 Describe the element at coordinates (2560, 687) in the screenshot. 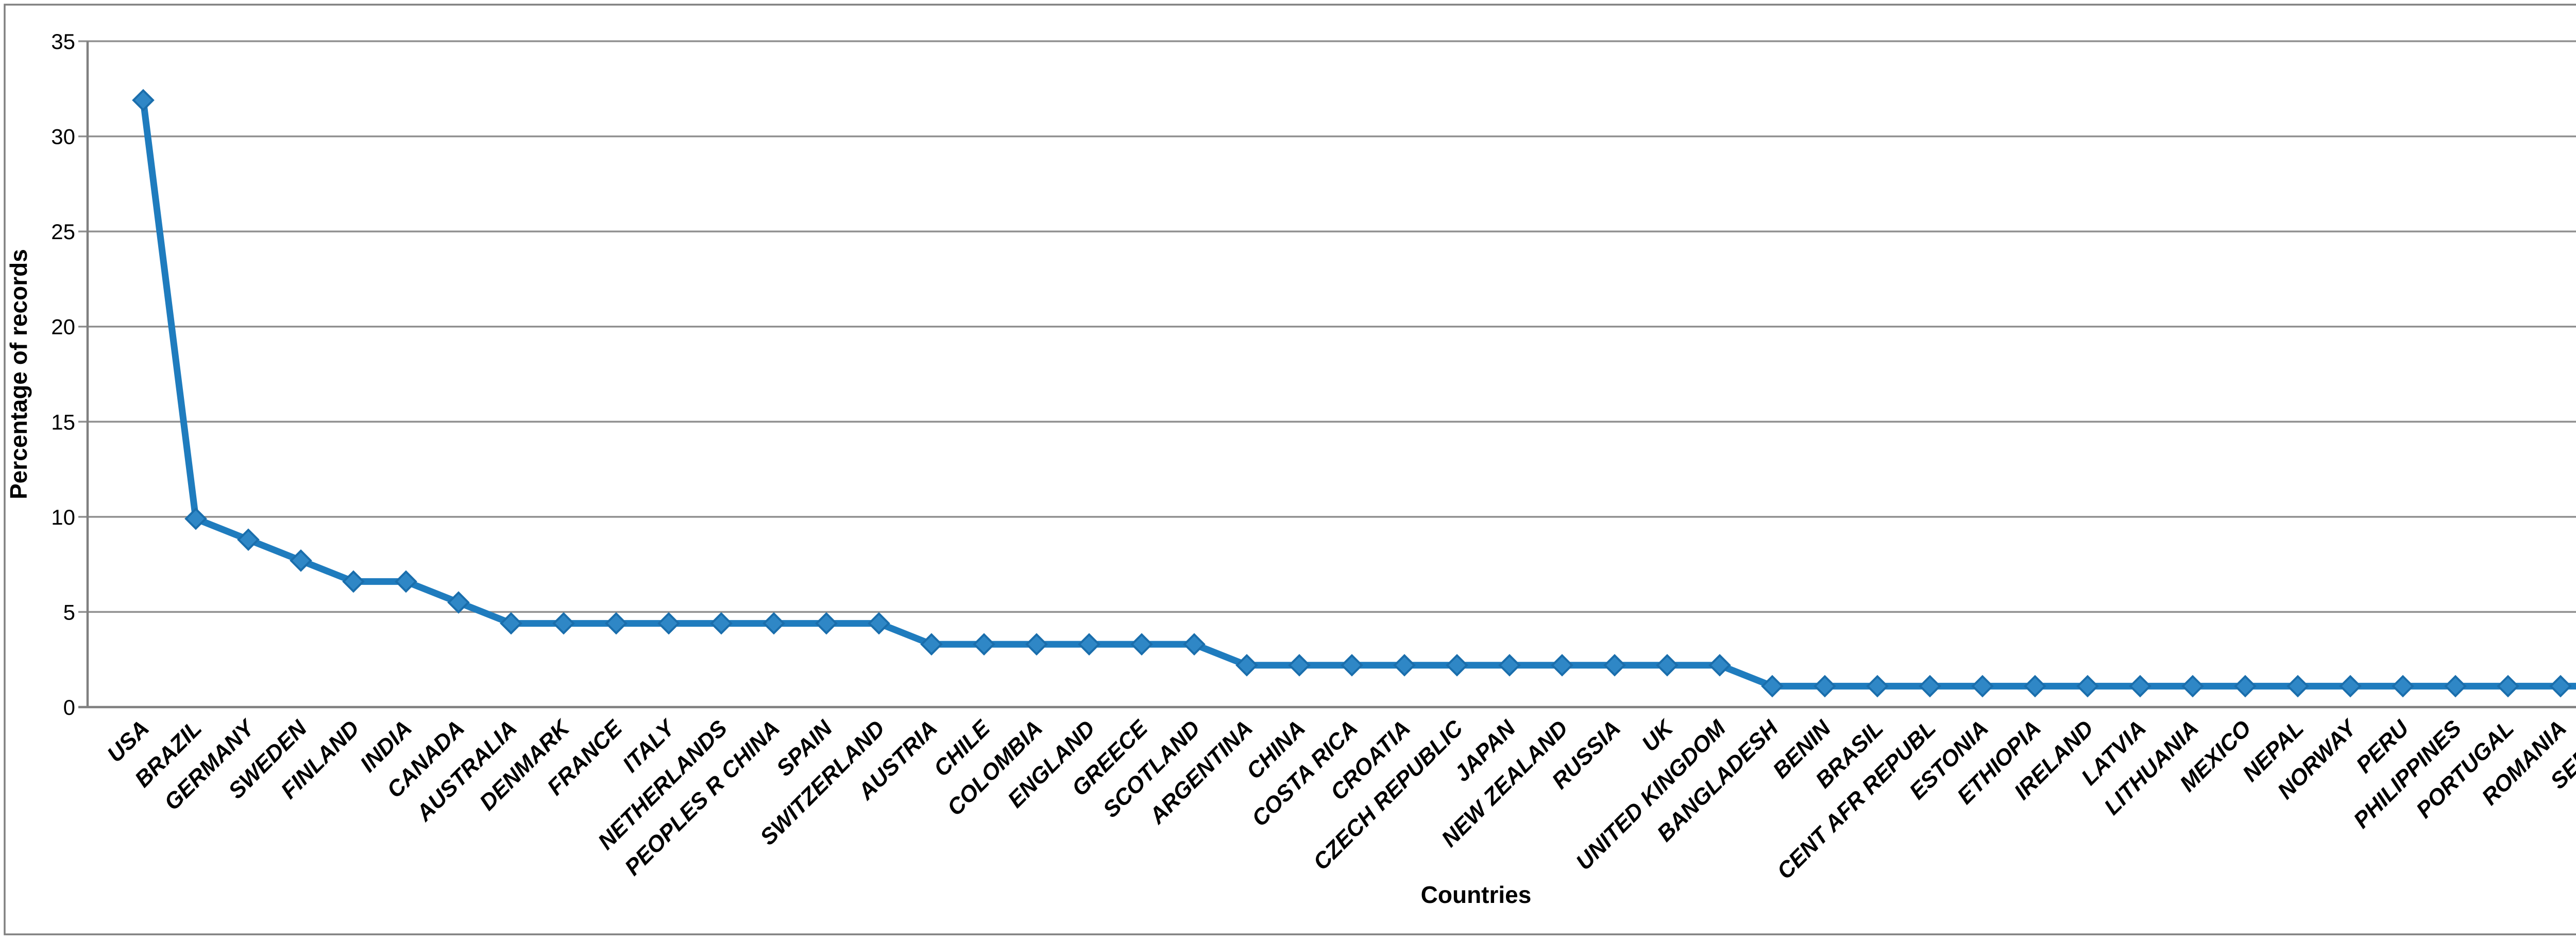

I see `data-point-romania` at that location.